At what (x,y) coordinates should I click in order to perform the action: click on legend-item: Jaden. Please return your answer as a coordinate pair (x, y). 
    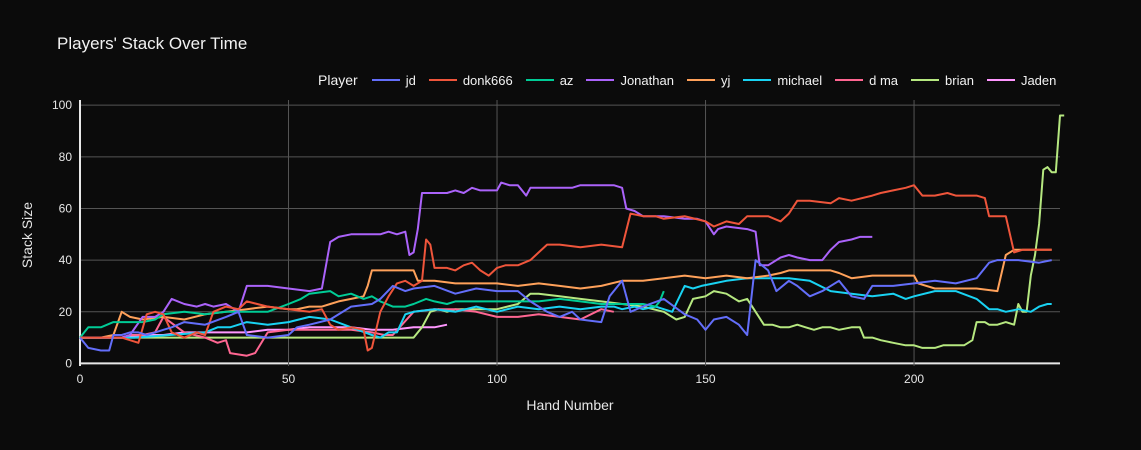
    Looking at the image, I should click on (1021, 80).